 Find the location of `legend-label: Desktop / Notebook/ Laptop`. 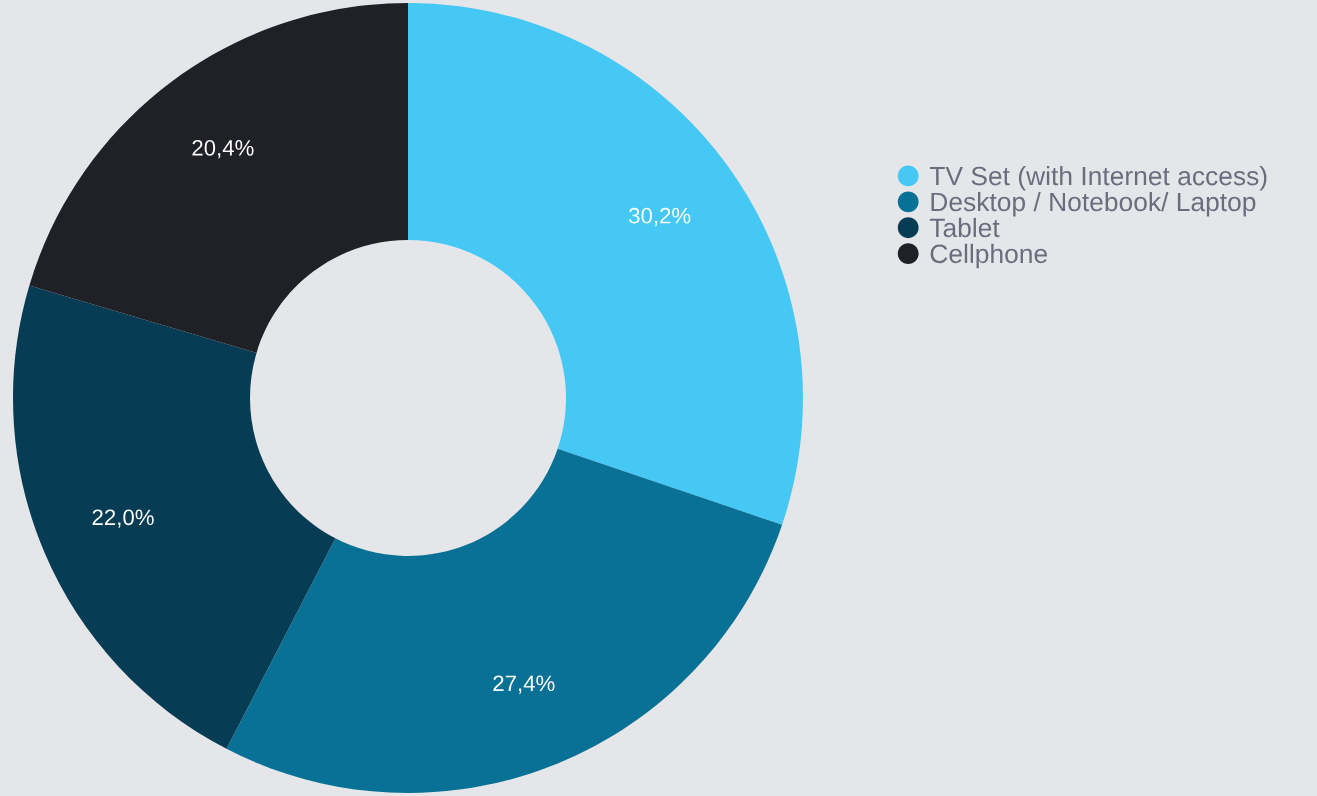

legend-label: Desktop / Notebook/ Laptop is located at coordinates (1093, 204).